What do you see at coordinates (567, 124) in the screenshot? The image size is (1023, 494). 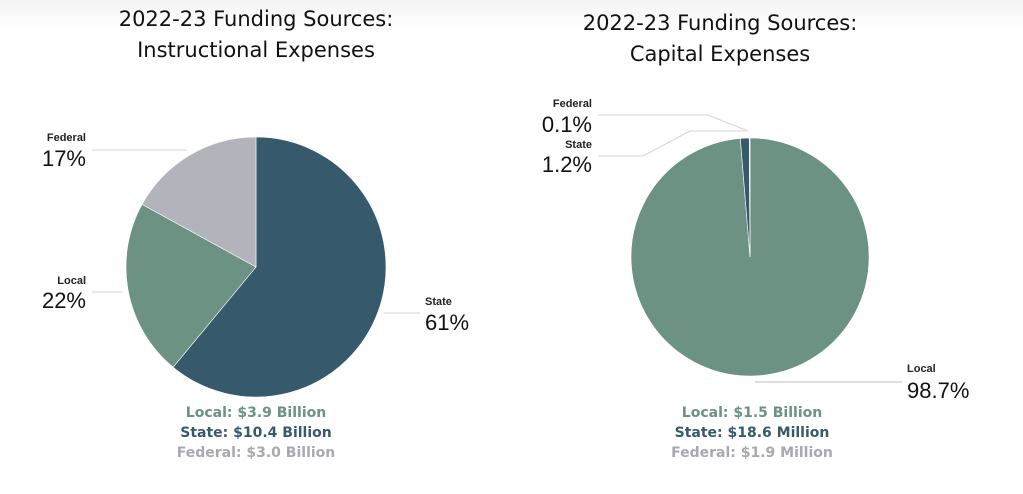 I see `label-federal-percent: 0.1%` at bounding box center [567, 124].